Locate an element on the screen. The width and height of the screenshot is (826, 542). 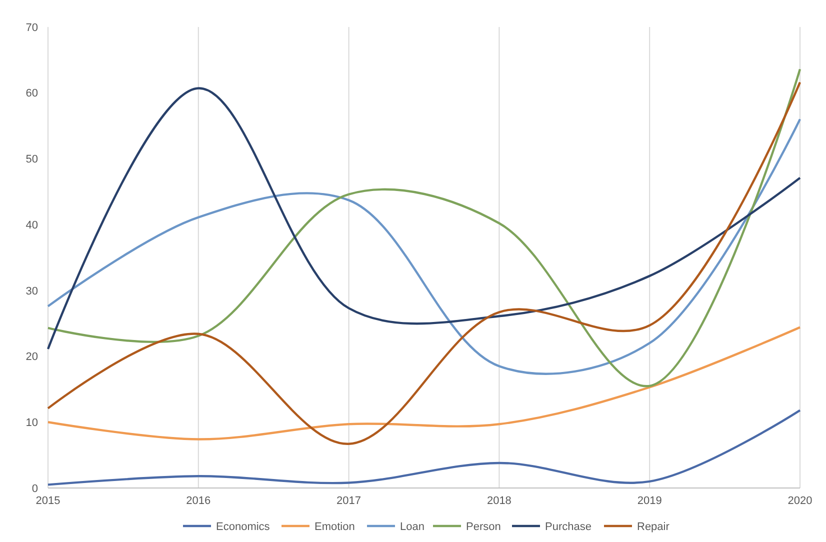
legend-label: Person is located at coordinates (483, 526).